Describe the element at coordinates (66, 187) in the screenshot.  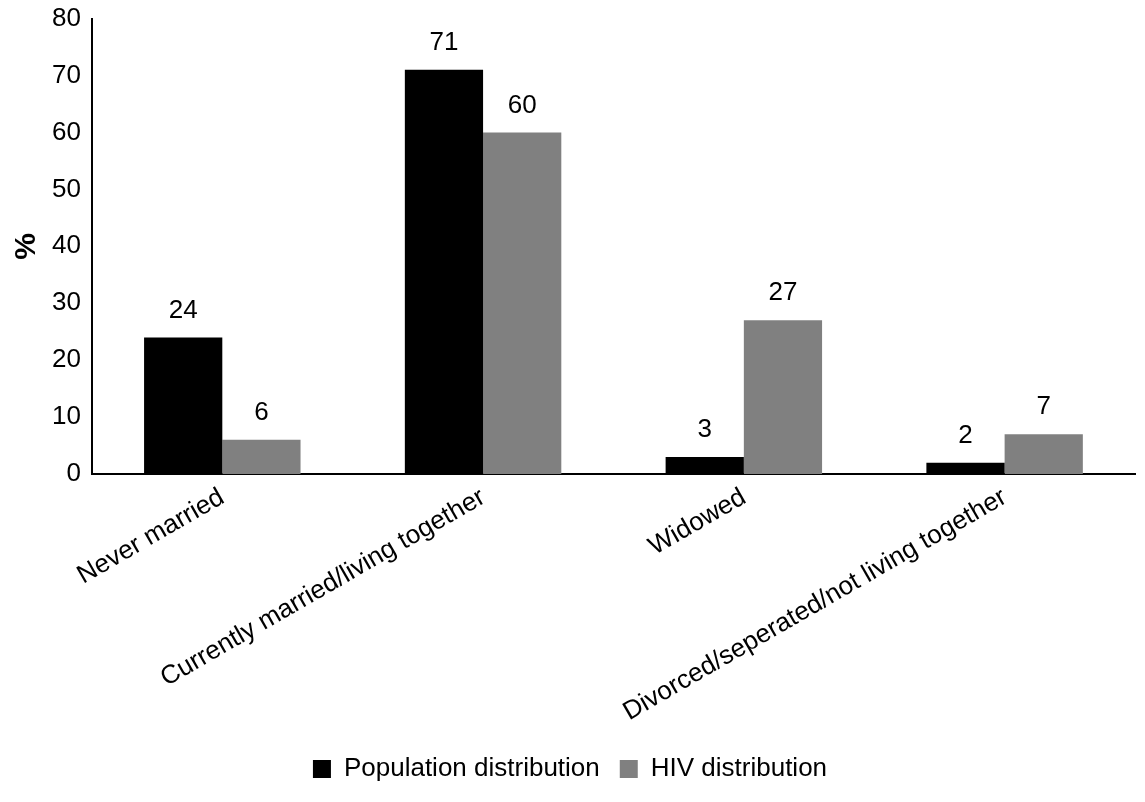
I see `y-tick-label: 50` at that location.